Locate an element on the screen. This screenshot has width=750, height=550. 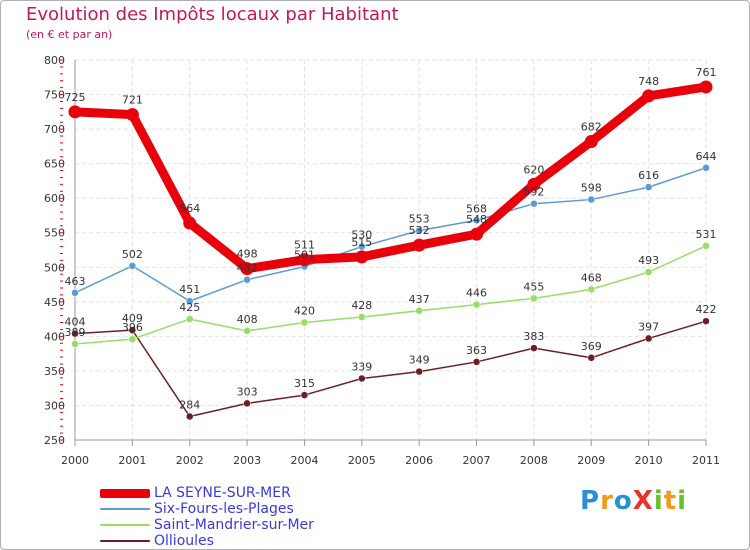
x-tick-label: 2008 is located at coordinates (534, 460).